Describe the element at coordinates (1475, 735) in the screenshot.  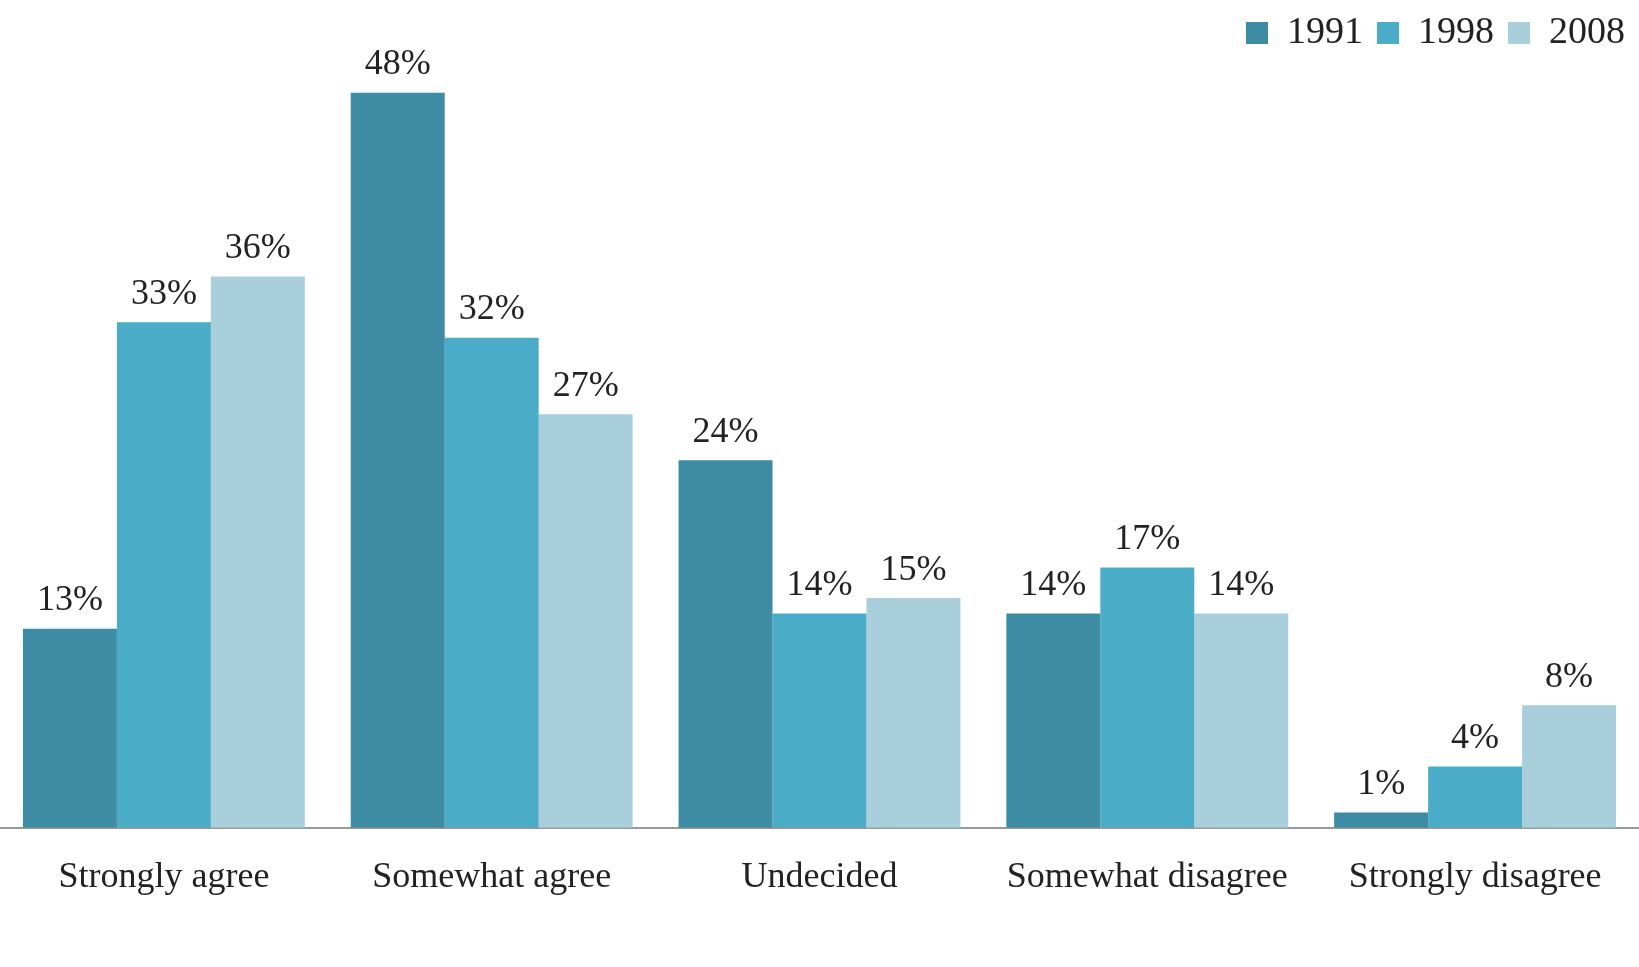
I see `data-label: 4%` at that location.